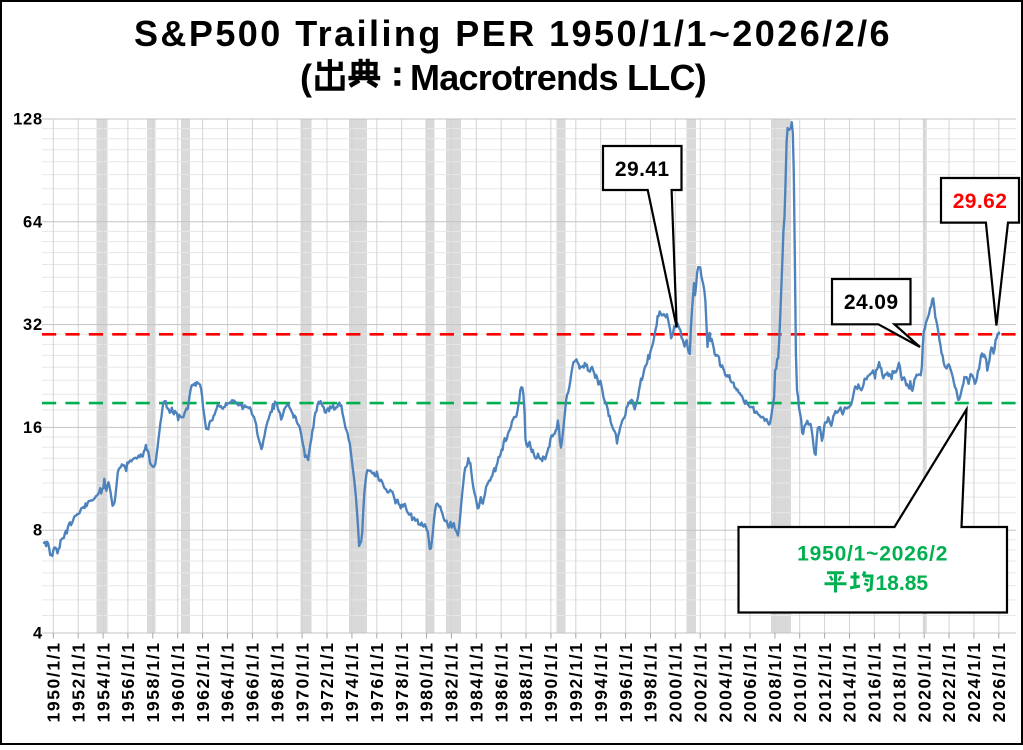  What do you see at coordinates (513, 33) in the screenshot?
I see `svg-text:S&P500 Trailing PER 1950/1/1~2: S&P500 Trailing PER 1950/1/1~2026/2/6` at bounding box center [513, 33].